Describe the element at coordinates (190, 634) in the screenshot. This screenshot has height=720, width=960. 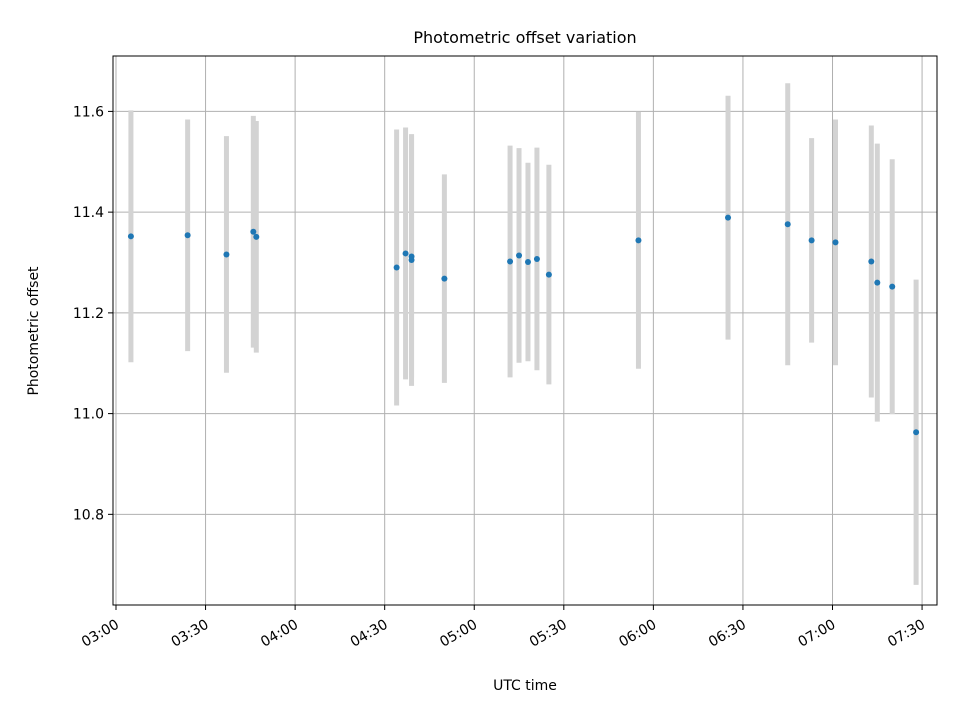
I see `x-tick-label: 03:30` at that location.